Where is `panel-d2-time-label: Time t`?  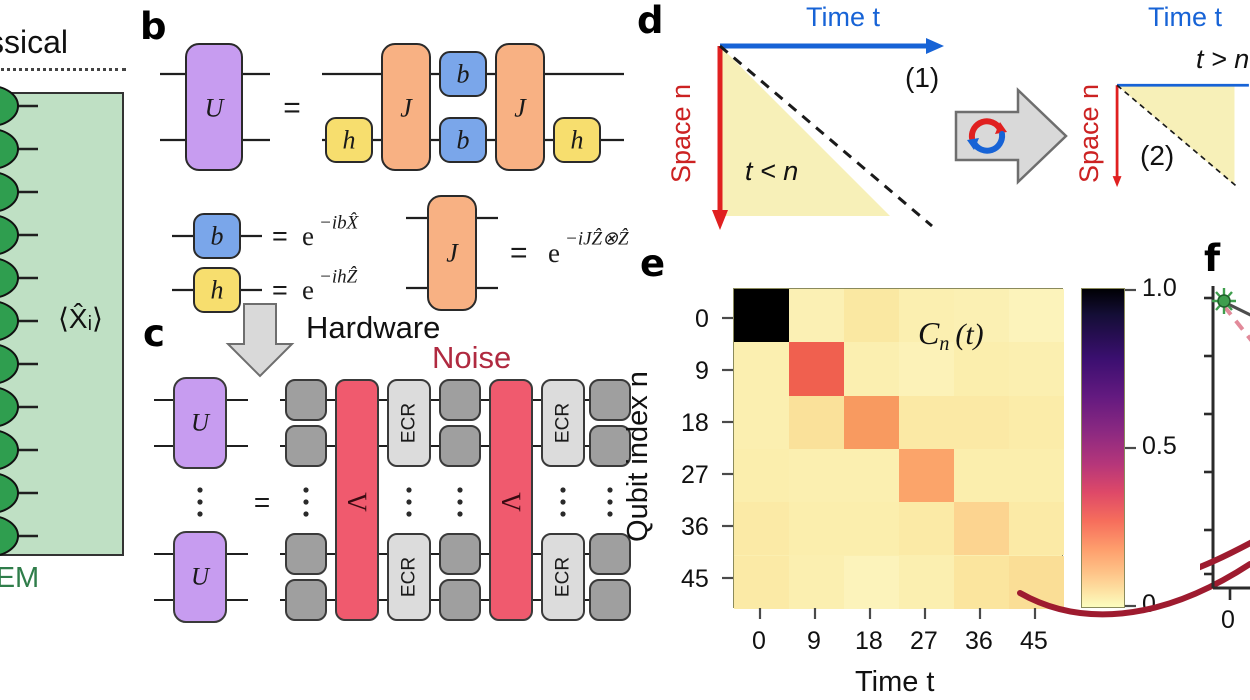 panel-d2-time-label: Time t is located at coordinates (1185, 17).